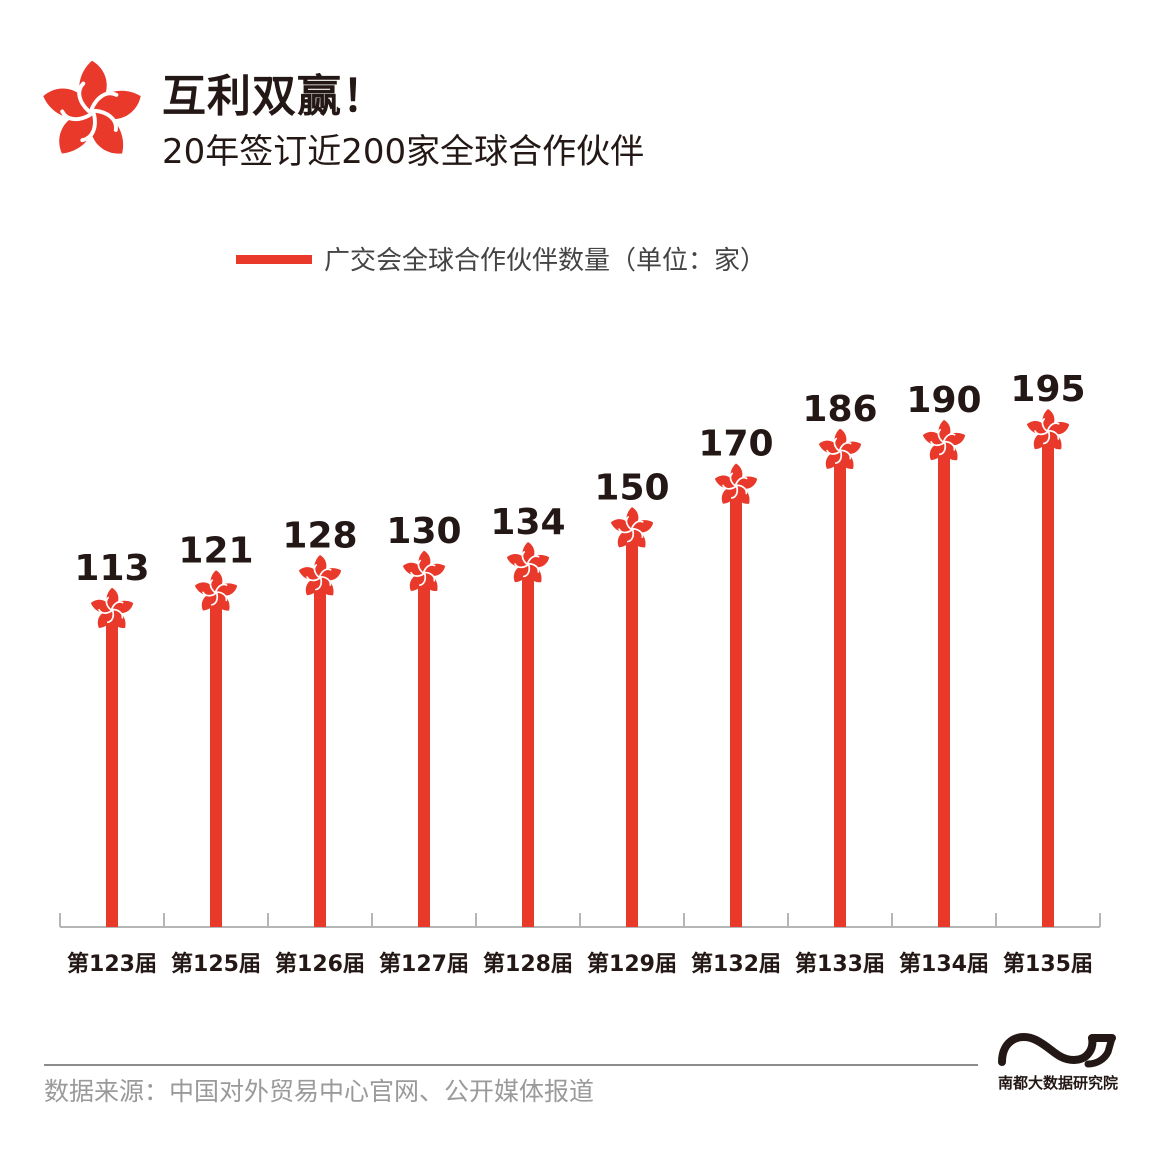 The height and width of the screenshot is (1169, 1170). What do you see at coordinates (423, 531) in the screenshot?
I see `data-label: 130` at bounding box center [423, 531].